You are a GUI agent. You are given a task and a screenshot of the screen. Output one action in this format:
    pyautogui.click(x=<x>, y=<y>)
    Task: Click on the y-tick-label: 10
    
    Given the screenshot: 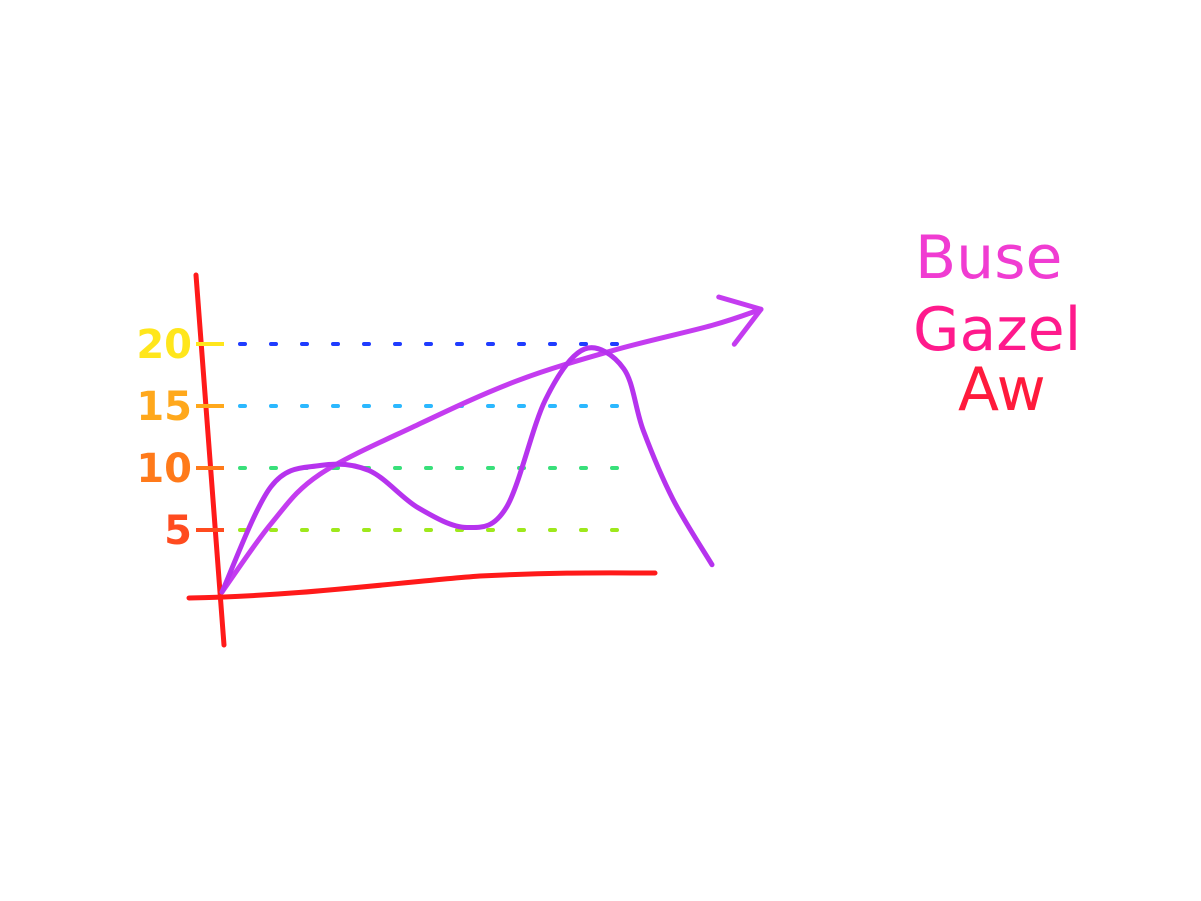 What is the action you would take?
    pyautogui.click(x=164, y=469)
    